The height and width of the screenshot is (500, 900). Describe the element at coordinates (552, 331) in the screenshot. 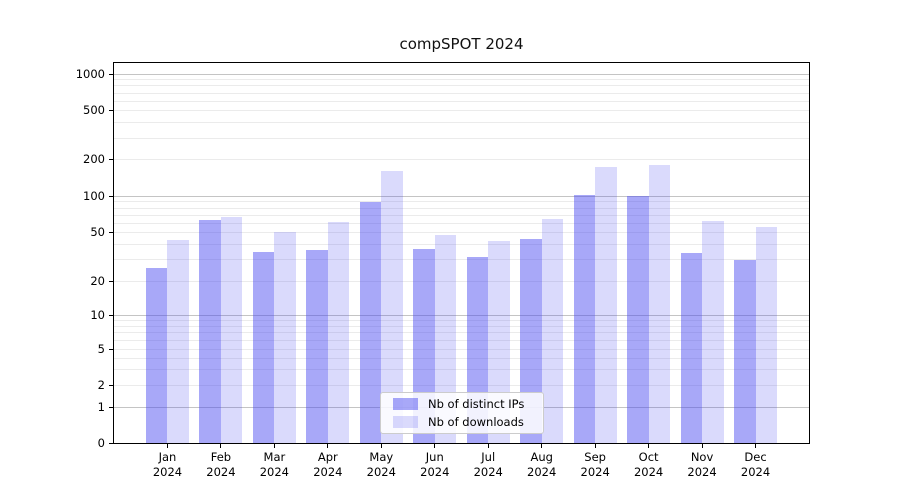

I see `bar-nb-of-downloads-aug` at that location.